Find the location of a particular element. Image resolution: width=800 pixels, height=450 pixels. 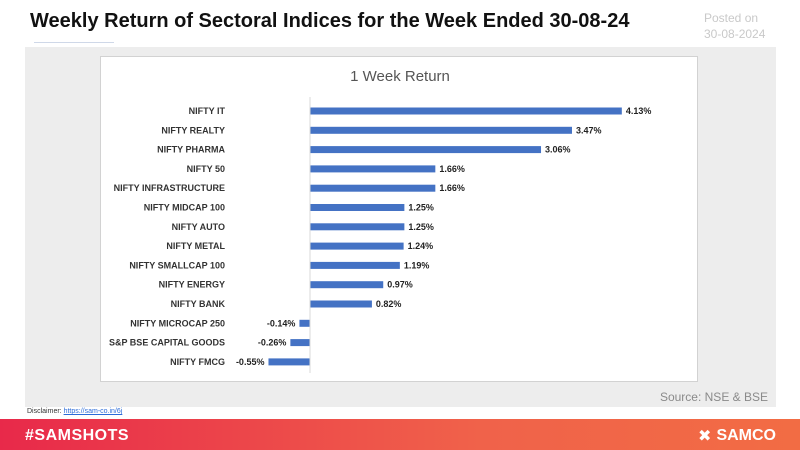

data-label: 1.24% is located at coordinates (421, 246).